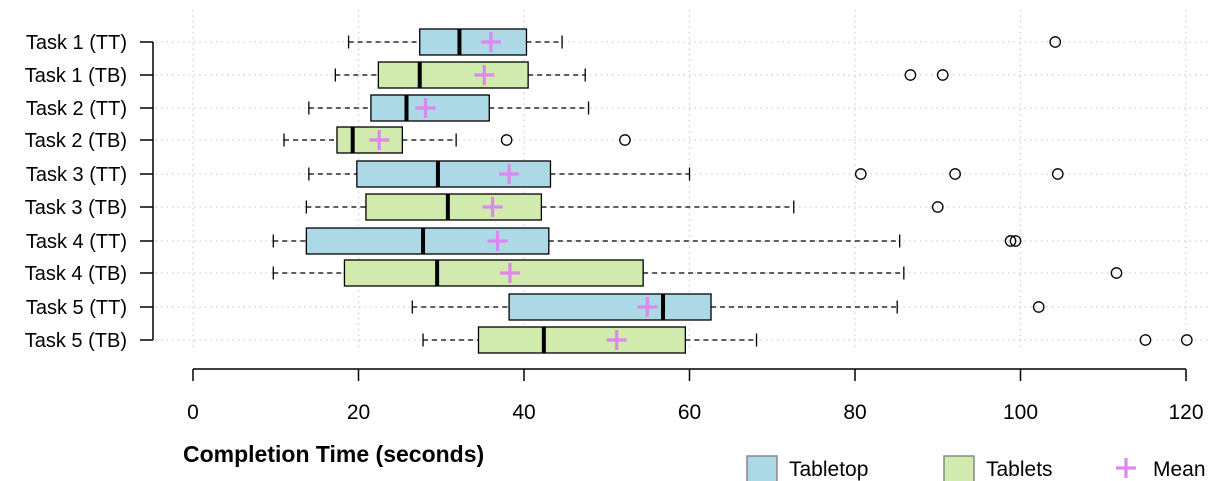  What do you see at coordinates (697, 273) in the screenshot?
I see `box-task-4-tb` at bounding box center [697, 273].